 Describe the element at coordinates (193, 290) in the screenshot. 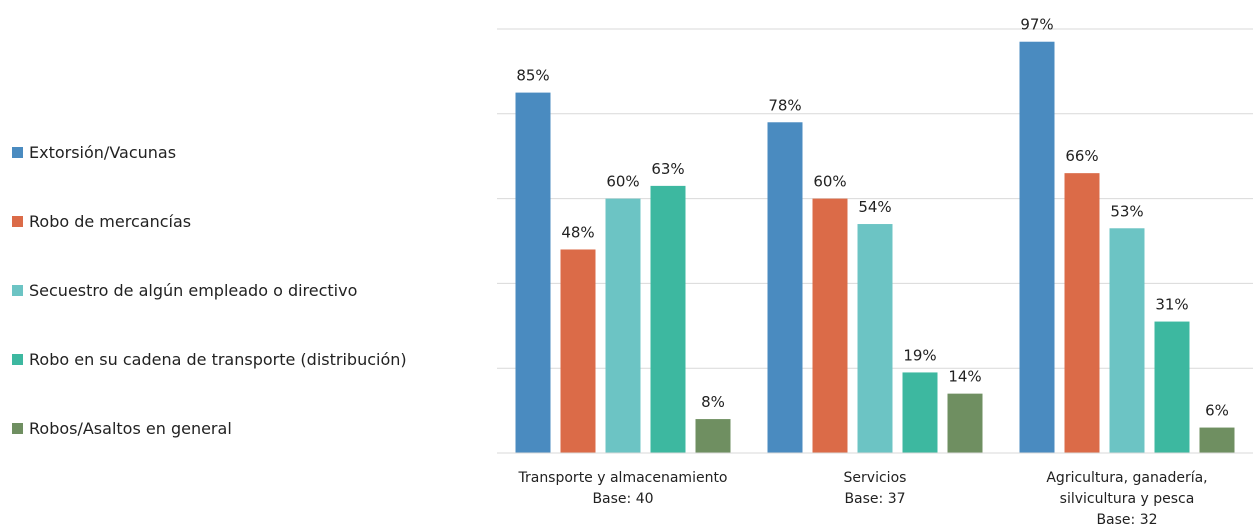

I see `legend-label: Secuestro de algún empleado o directivo` at that location.